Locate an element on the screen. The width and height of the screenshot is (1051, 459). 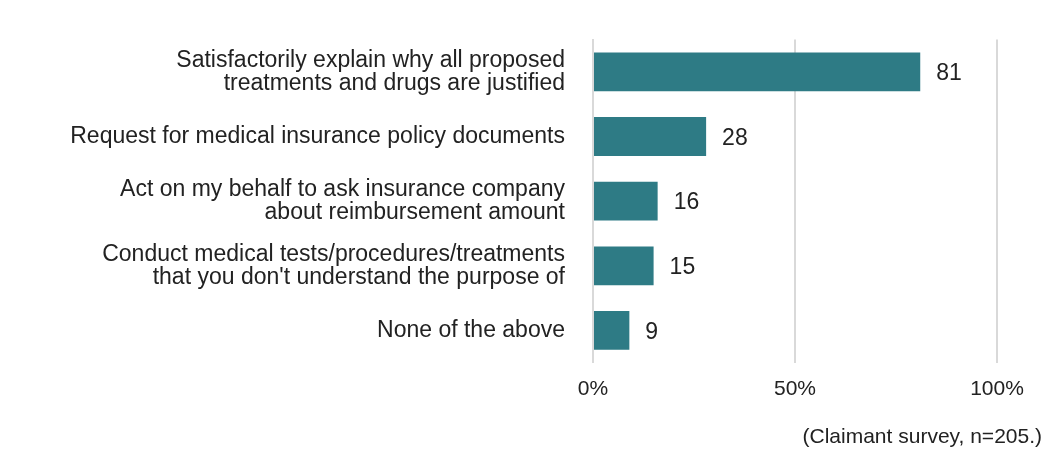
text: (Claimant survey, n=205.) is located at coordinates (921, 436).